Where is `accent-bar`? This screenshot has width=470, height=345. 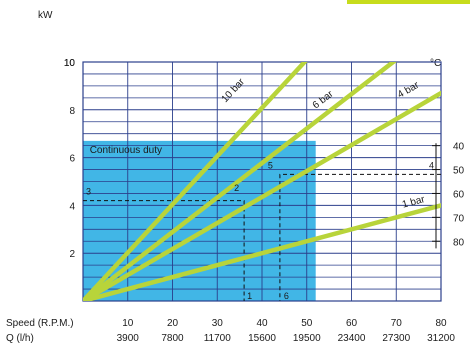
accent-bar is located at coordinates (408, 2).